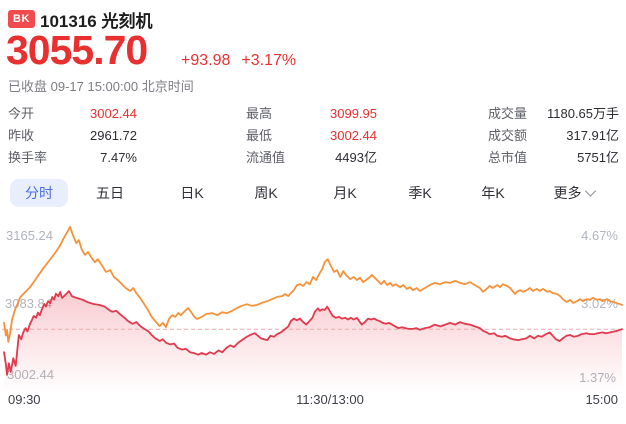 This screenshot has width=626, height=424. Describe the element at coordinates (493, 193) in the screenshot. I see `tab-yearly-k: 年K` at that location.